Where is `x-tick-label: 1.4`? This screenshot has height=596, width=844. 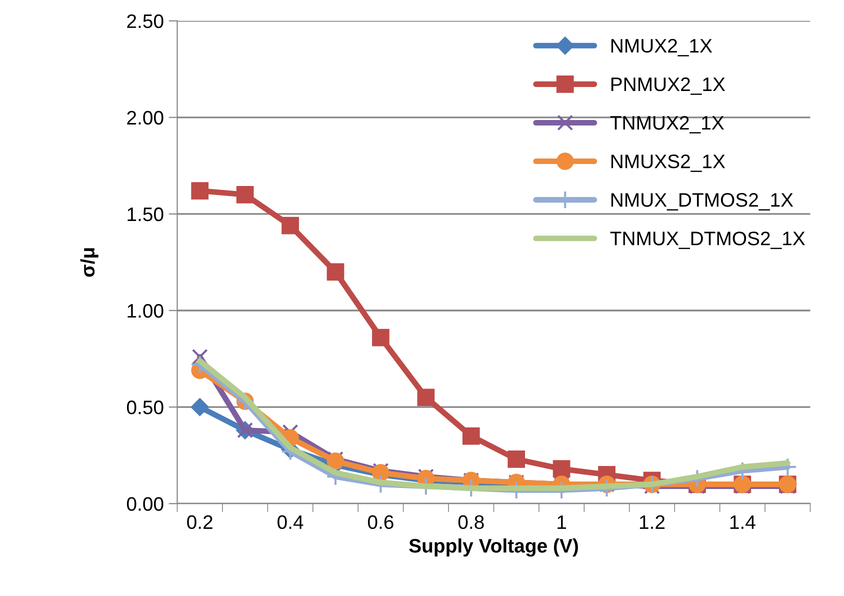 x-tick-label: 1.4 is located at coordinates (743, 522).